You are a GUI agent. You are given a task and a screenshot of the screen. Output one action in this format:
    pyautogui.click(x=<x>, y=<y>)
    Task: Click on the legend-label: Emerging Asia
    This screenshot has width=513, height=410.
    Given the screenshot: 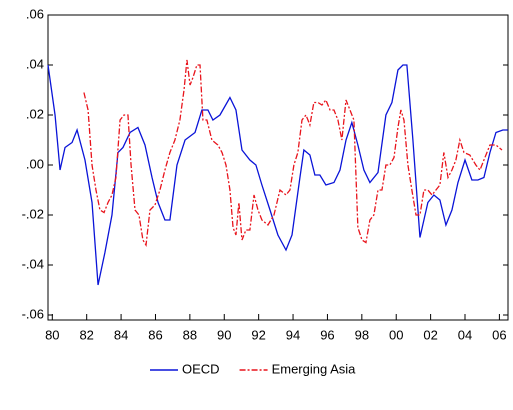 What is the action you would take?
    pyautogui.click(x=314, y=368)
    